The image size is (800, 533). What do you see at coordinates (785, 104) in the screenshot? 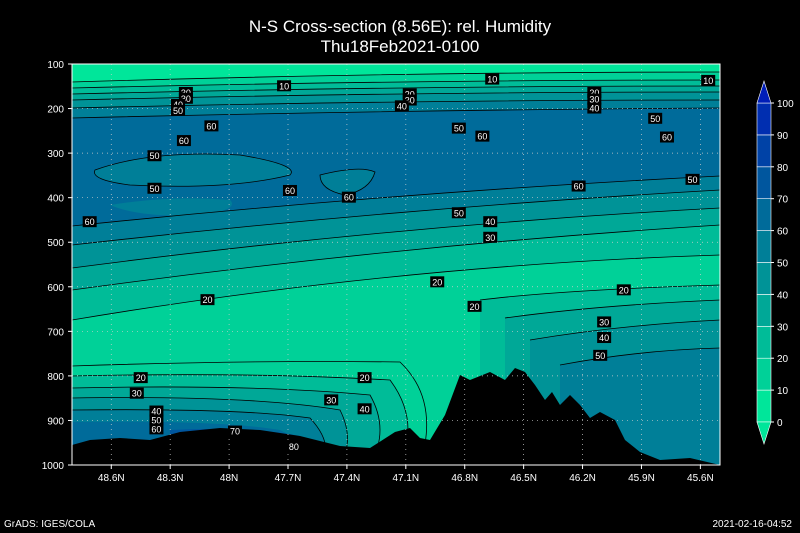
I see `colorbar-label: 100` at bounding box center [785, 104].